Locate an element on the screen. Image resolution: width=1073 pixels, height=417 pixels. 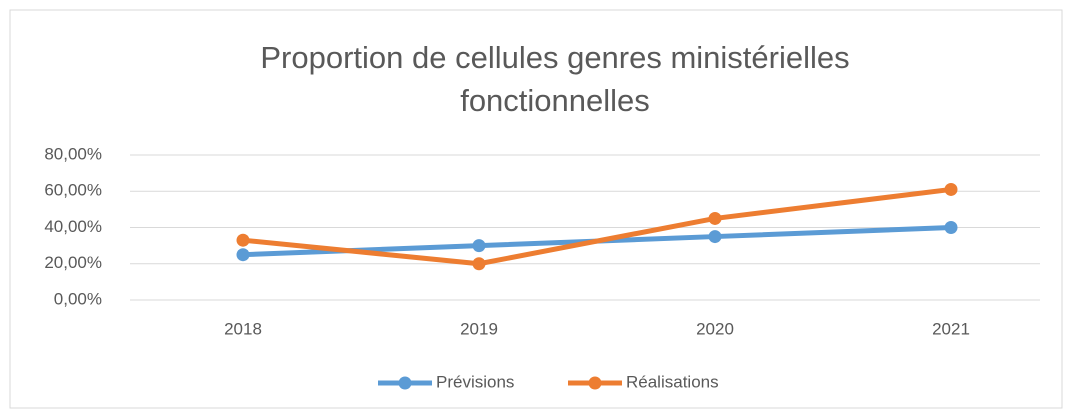
x-tick-label: 2018 is located at coordinates (243, 328).